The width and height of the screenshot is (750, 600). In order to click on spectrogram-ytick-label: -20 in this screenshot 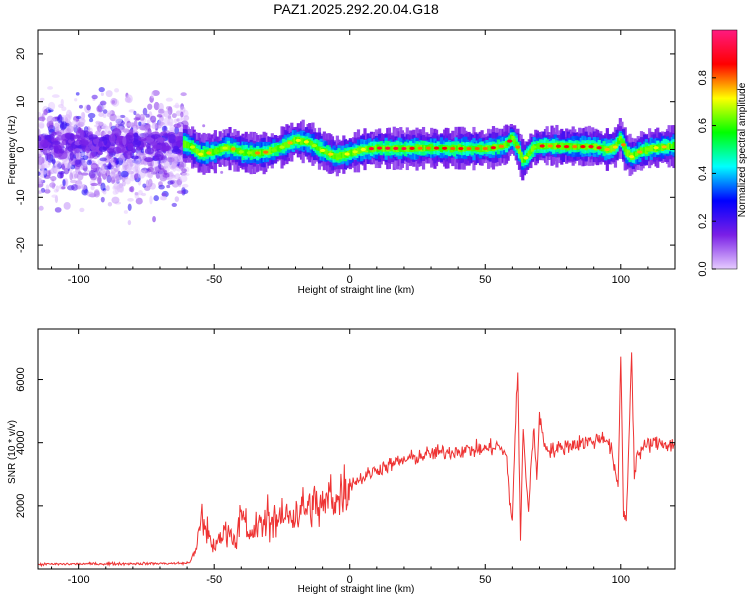, I will do `click(21, 245)`.